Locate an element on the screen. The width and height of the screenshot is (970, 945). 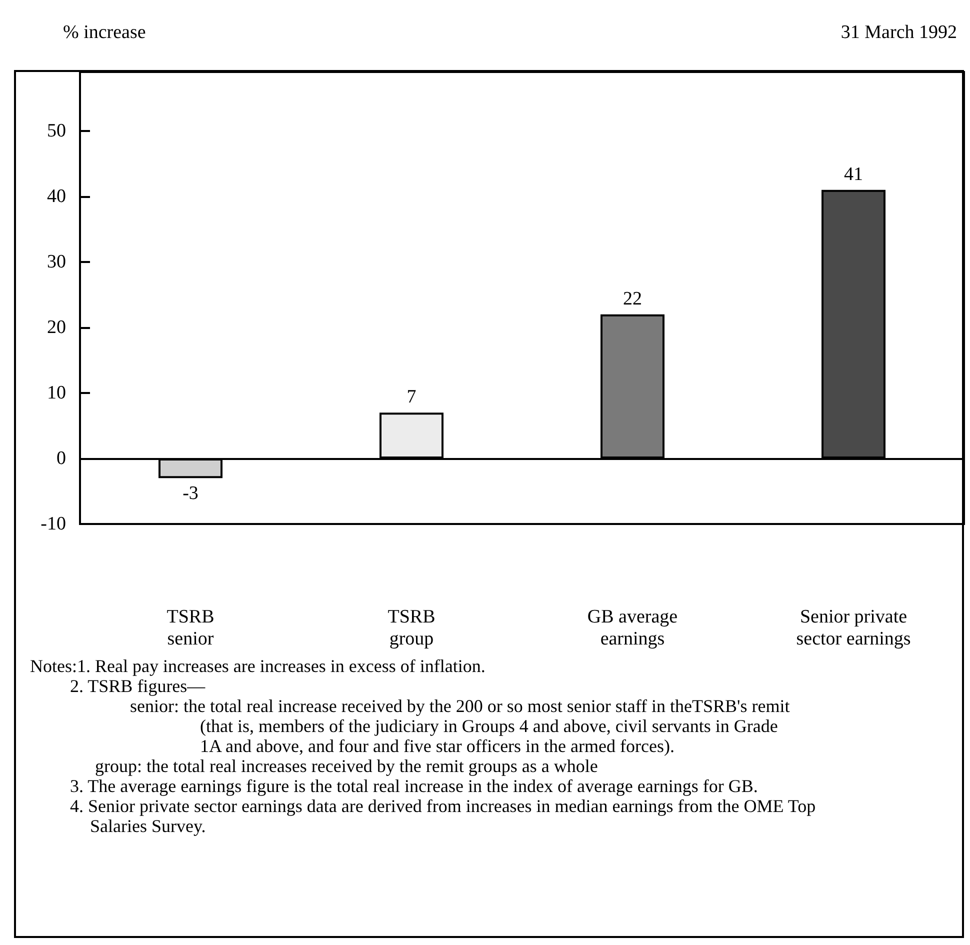
data-label: 22 is located at coordinates (632, 299).